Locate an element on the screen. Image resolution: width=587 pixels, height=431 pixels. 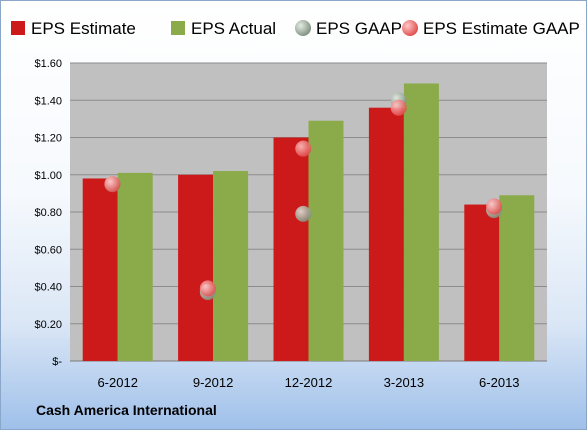
bar-eps-estimate-6-2012 is located at coordinates (100, 269).